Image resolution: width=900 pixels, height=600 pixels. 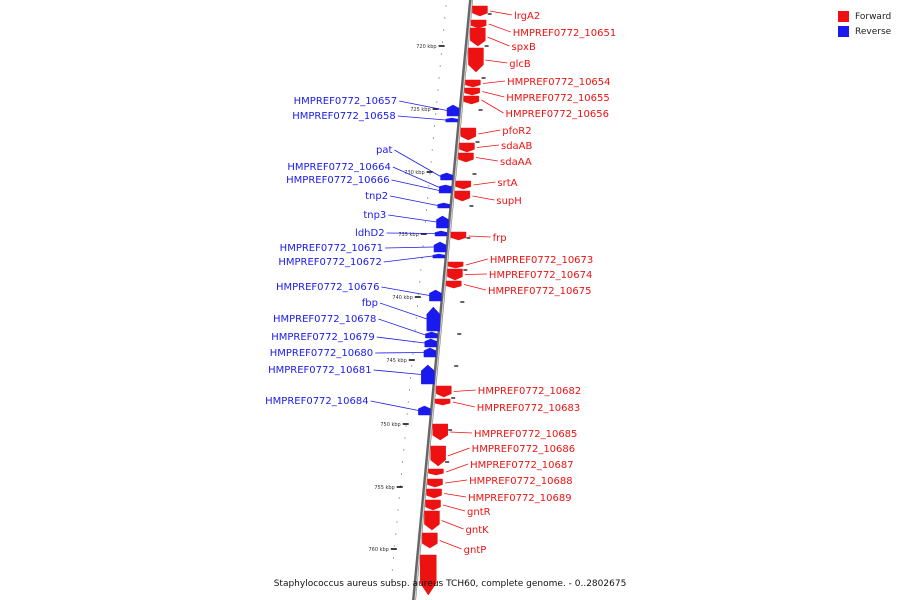 What do you see at coordinates (873, 16) in the screenshot?
I see `legend-label-forward: Forward` at bounding box center [873, 16].